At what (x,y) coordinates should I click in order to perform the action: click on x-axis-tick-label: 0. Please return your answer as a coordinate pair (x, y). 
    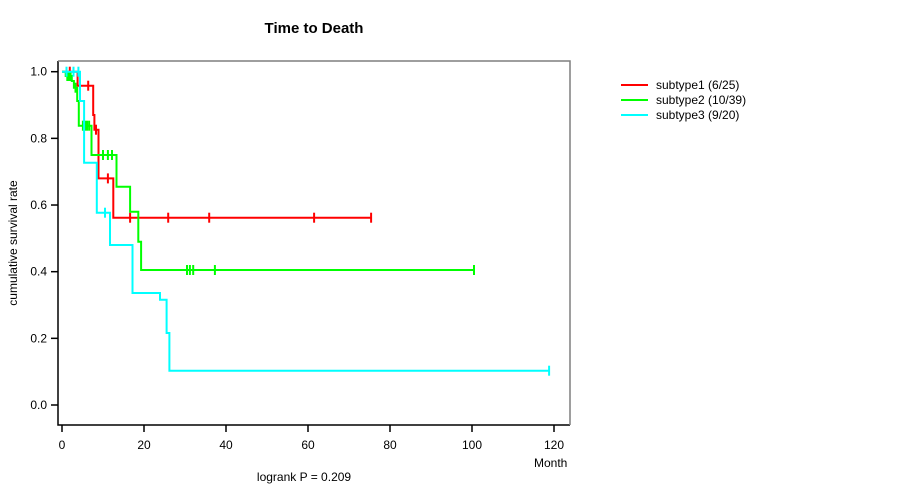
    Looking at the image, I should click on (62, 445).